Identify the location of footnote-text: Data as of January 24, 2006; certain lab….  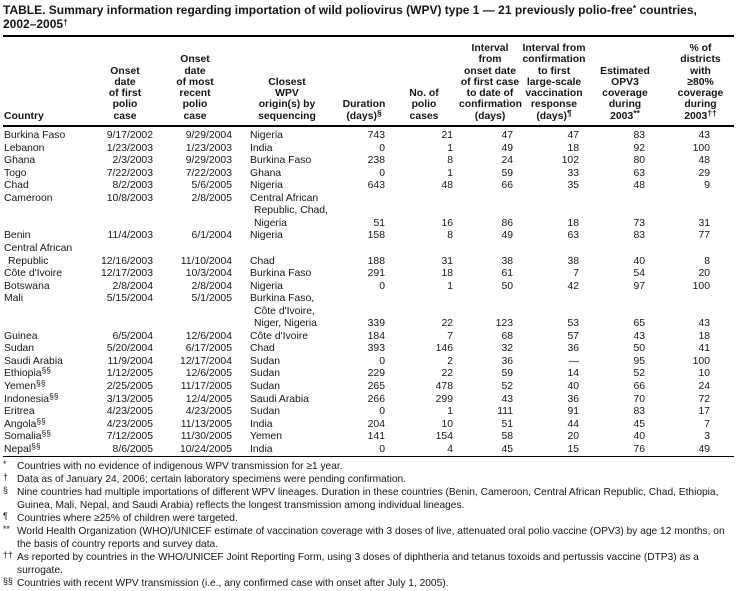
(212, 480).